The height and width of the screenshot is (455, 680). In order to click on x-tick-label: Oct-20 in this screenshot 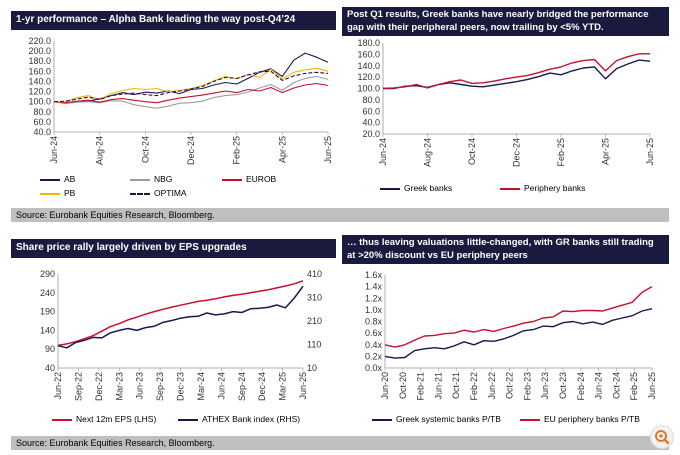, I will do `click(403, 385)`.